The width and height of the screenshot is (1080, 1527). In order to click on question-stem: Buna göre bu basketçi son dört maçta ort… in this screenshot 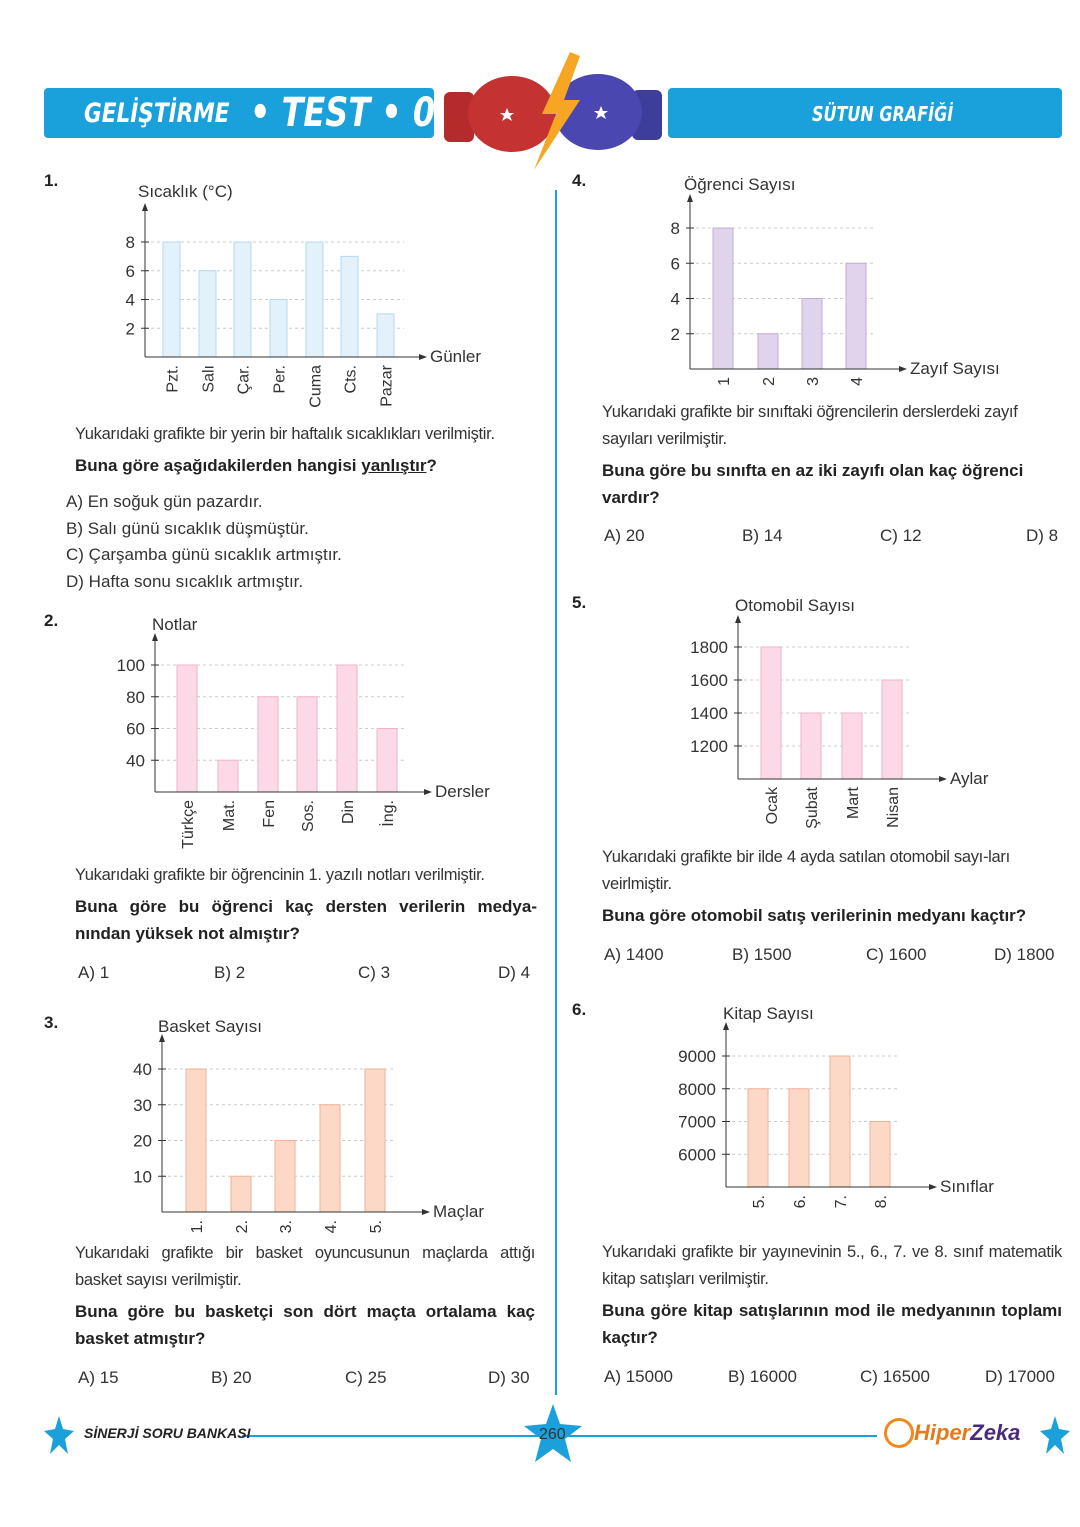, I will do `click(305, 1325)`.